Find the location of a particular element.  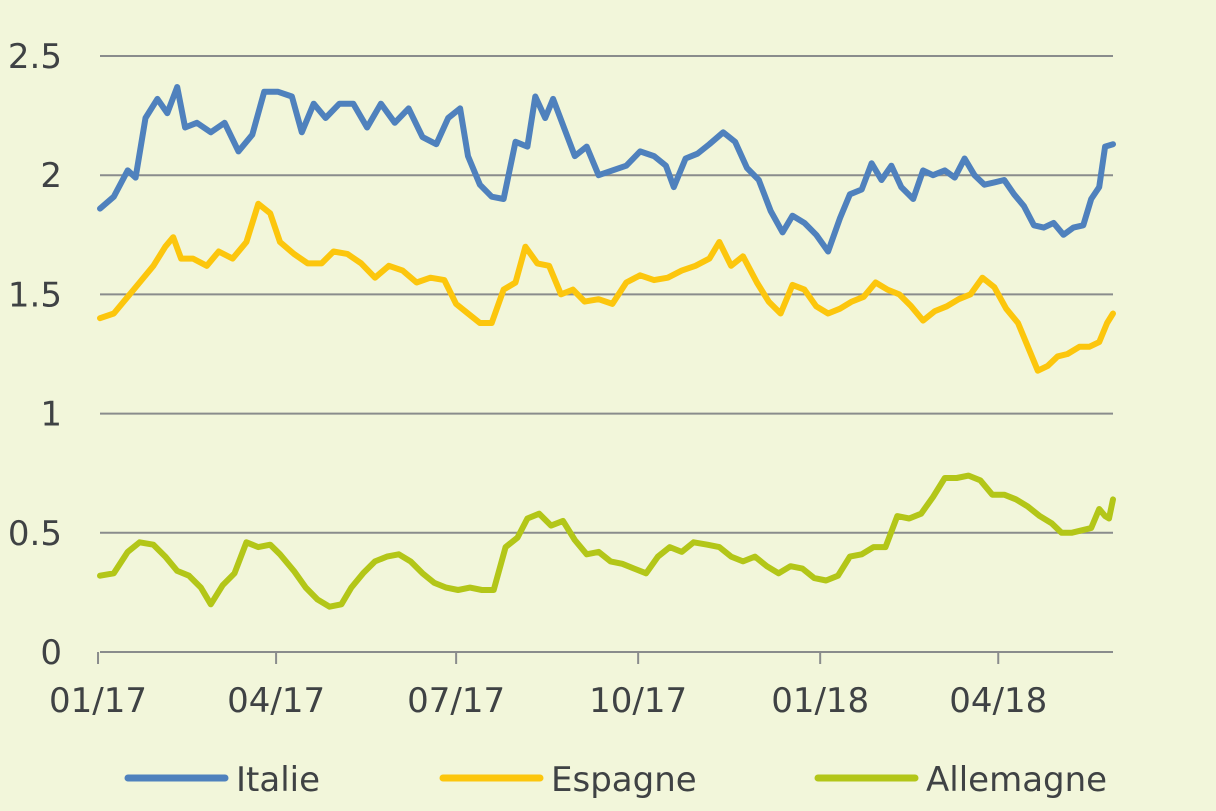

x-tick-label: 07/17 is located at coordinates (456, 701).